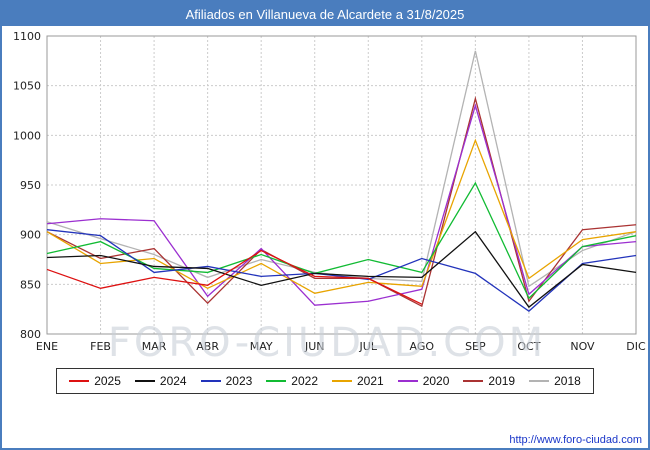  I want to click on legend-row: 2025 2024 2023 2022 2021 2020 2019 2018, so click(325, 381).